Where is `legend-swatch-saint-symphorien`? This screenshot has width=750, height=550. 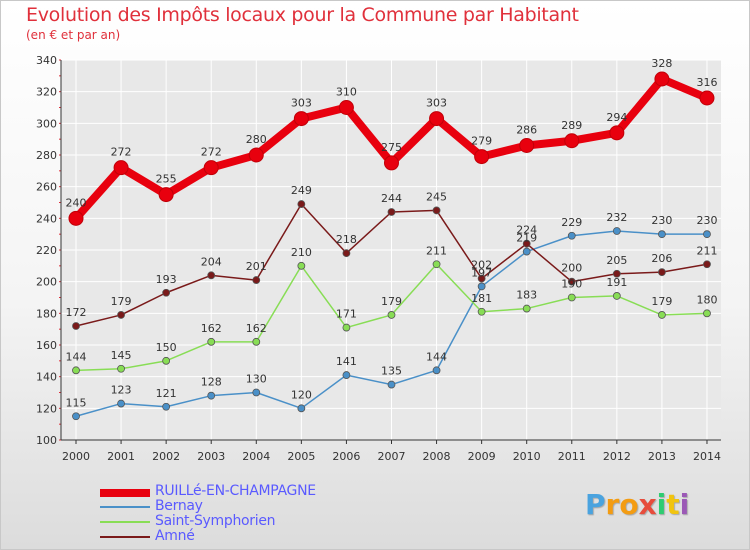
legend-swatch-saint-symphorien is located at coordinates (125, 522).